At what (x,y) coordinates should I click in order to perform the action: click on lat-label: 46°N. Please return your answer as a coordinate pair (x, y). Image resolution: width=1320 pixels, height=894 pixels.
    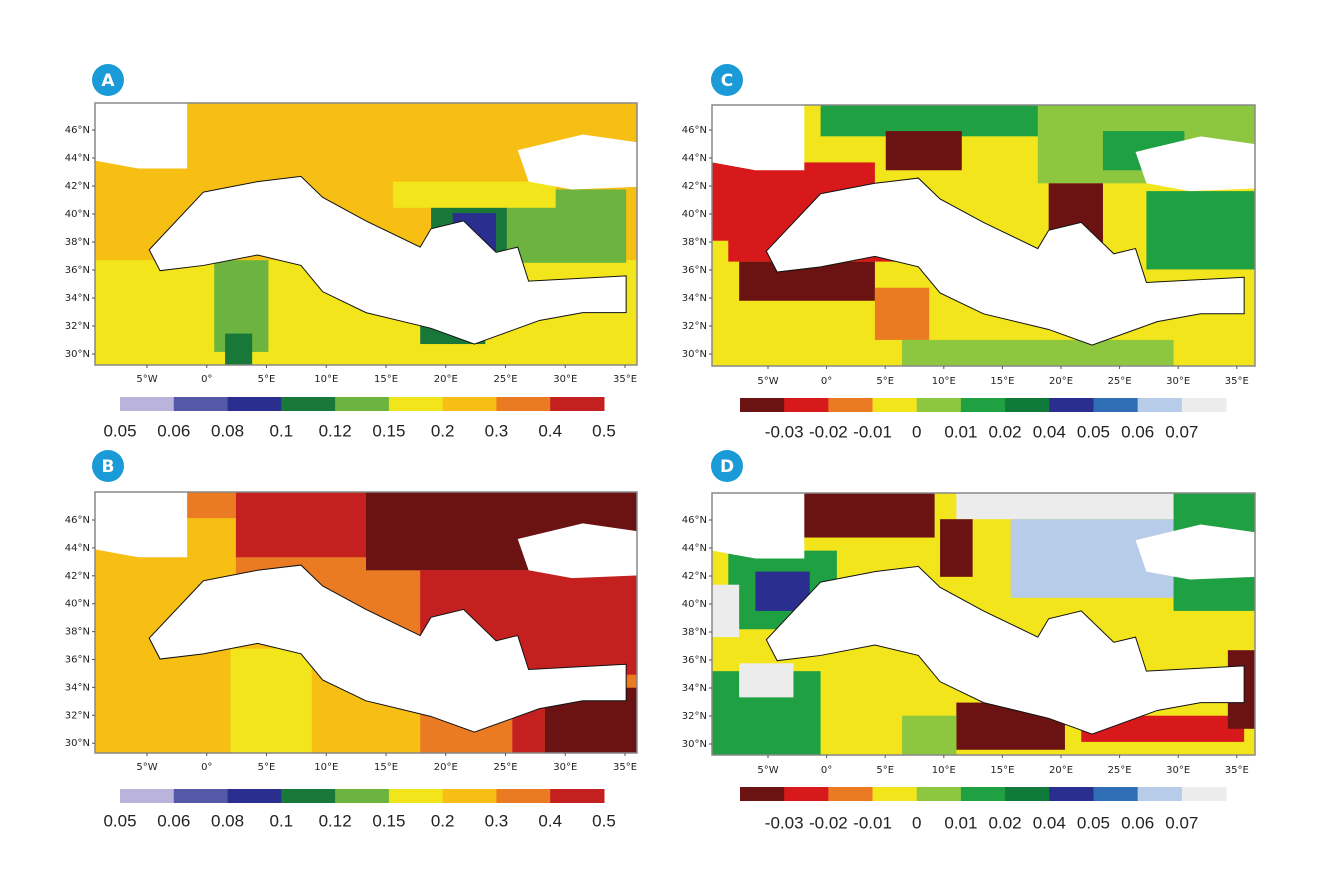
    Looking at the image, I should click on (694, 520).